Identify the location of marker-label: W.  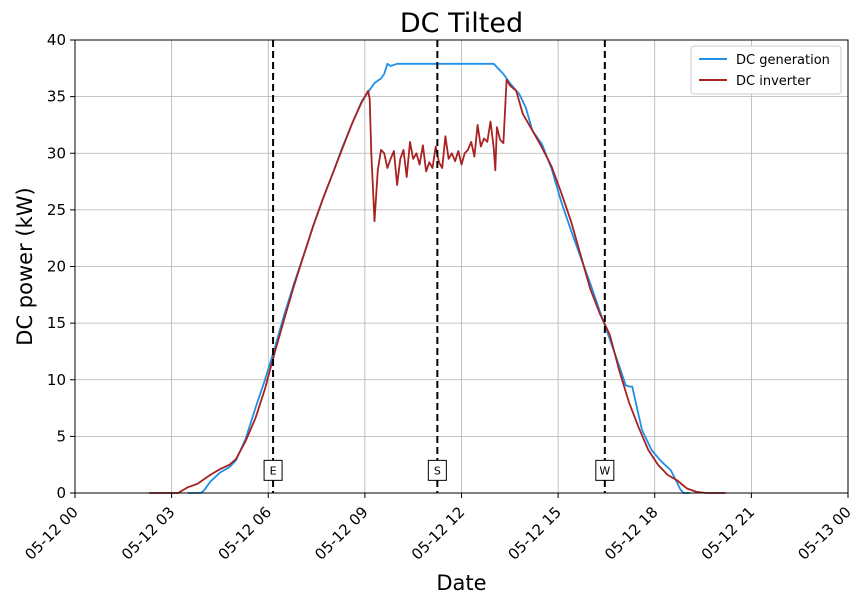
(604, 470).